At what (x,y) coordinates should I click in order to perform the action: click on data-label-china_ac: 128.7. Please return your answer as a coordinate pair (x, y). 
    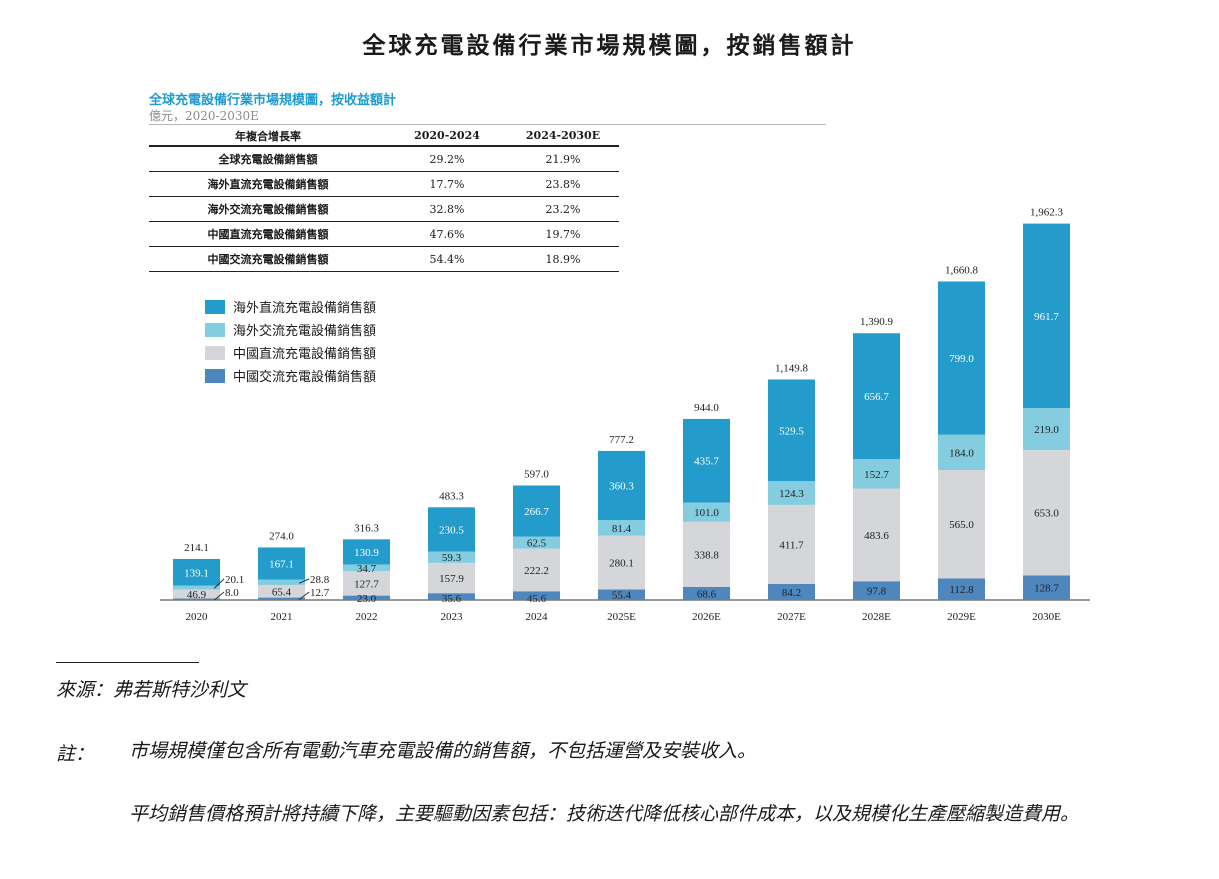
    Looking at the image, I should click on (1046, 589).